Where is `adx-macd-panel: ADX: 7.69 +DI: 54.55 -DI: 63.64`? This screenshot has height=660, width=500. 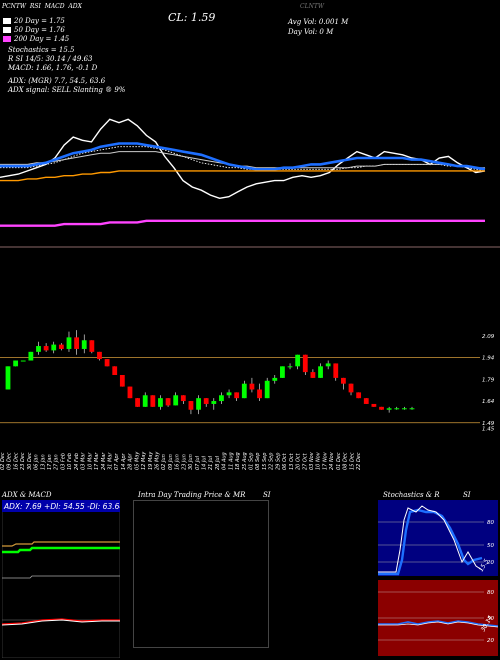
adx-macd-panel: ADX: 7.69 +DI: 54.55 -DI: 63.64 is located at coordinates (61, 579).